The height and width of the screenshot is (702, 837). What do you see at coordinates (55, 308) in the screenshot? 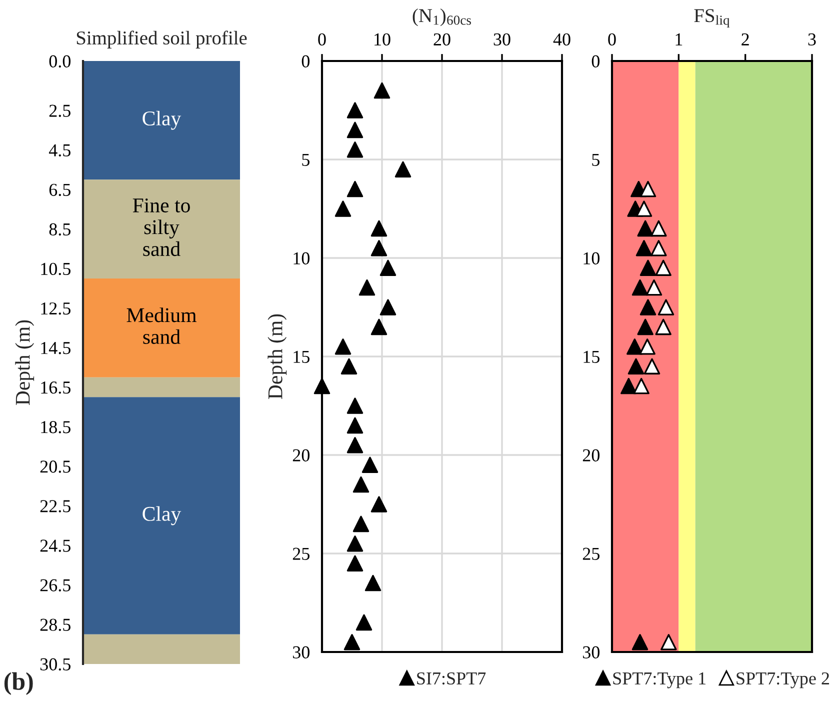
I see `y-tick-label: 12.5` at bounding box center [55, 308].